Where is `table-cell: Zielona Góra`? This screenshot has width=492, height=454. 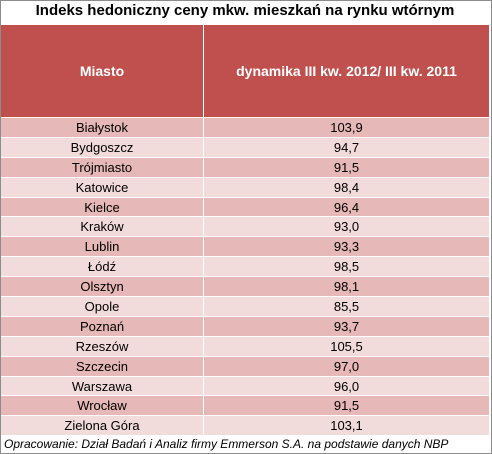 table-cell: Zielona Góra is located at coordinates (102, 426).